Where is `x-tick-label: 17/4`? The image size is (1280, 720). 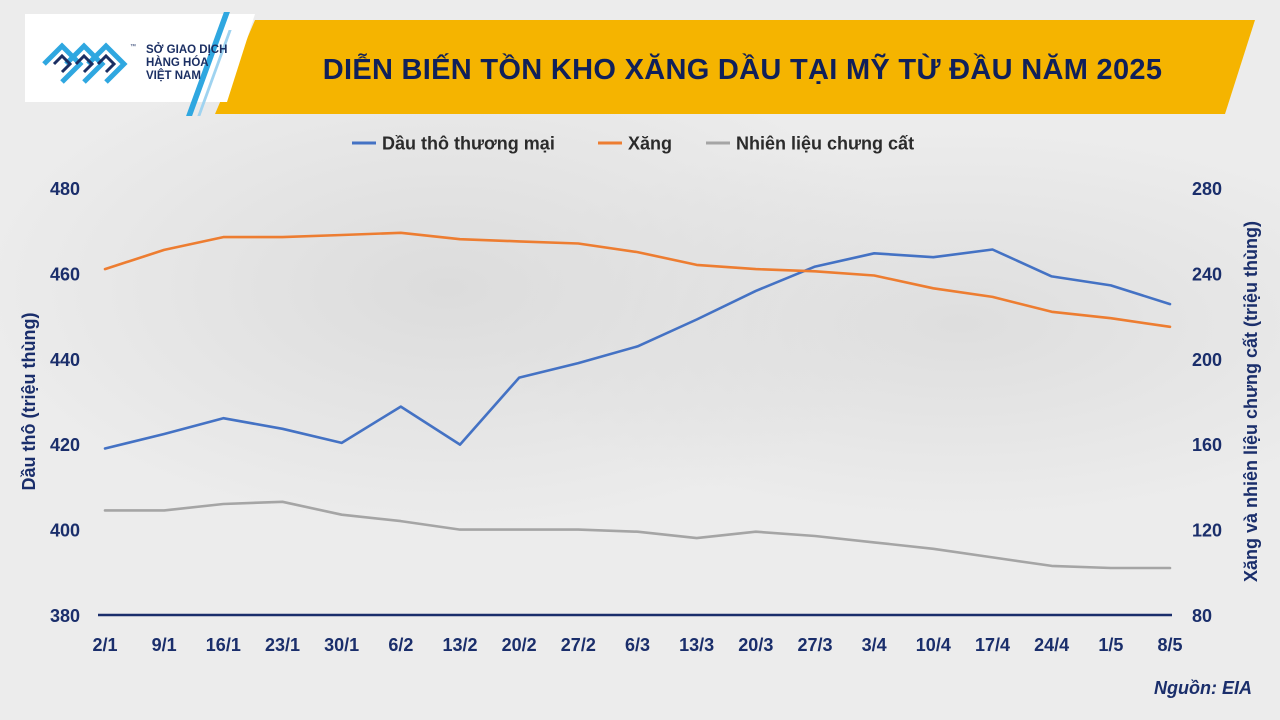 x-tick-label: 17/4 is located at coordinates (992, 645).